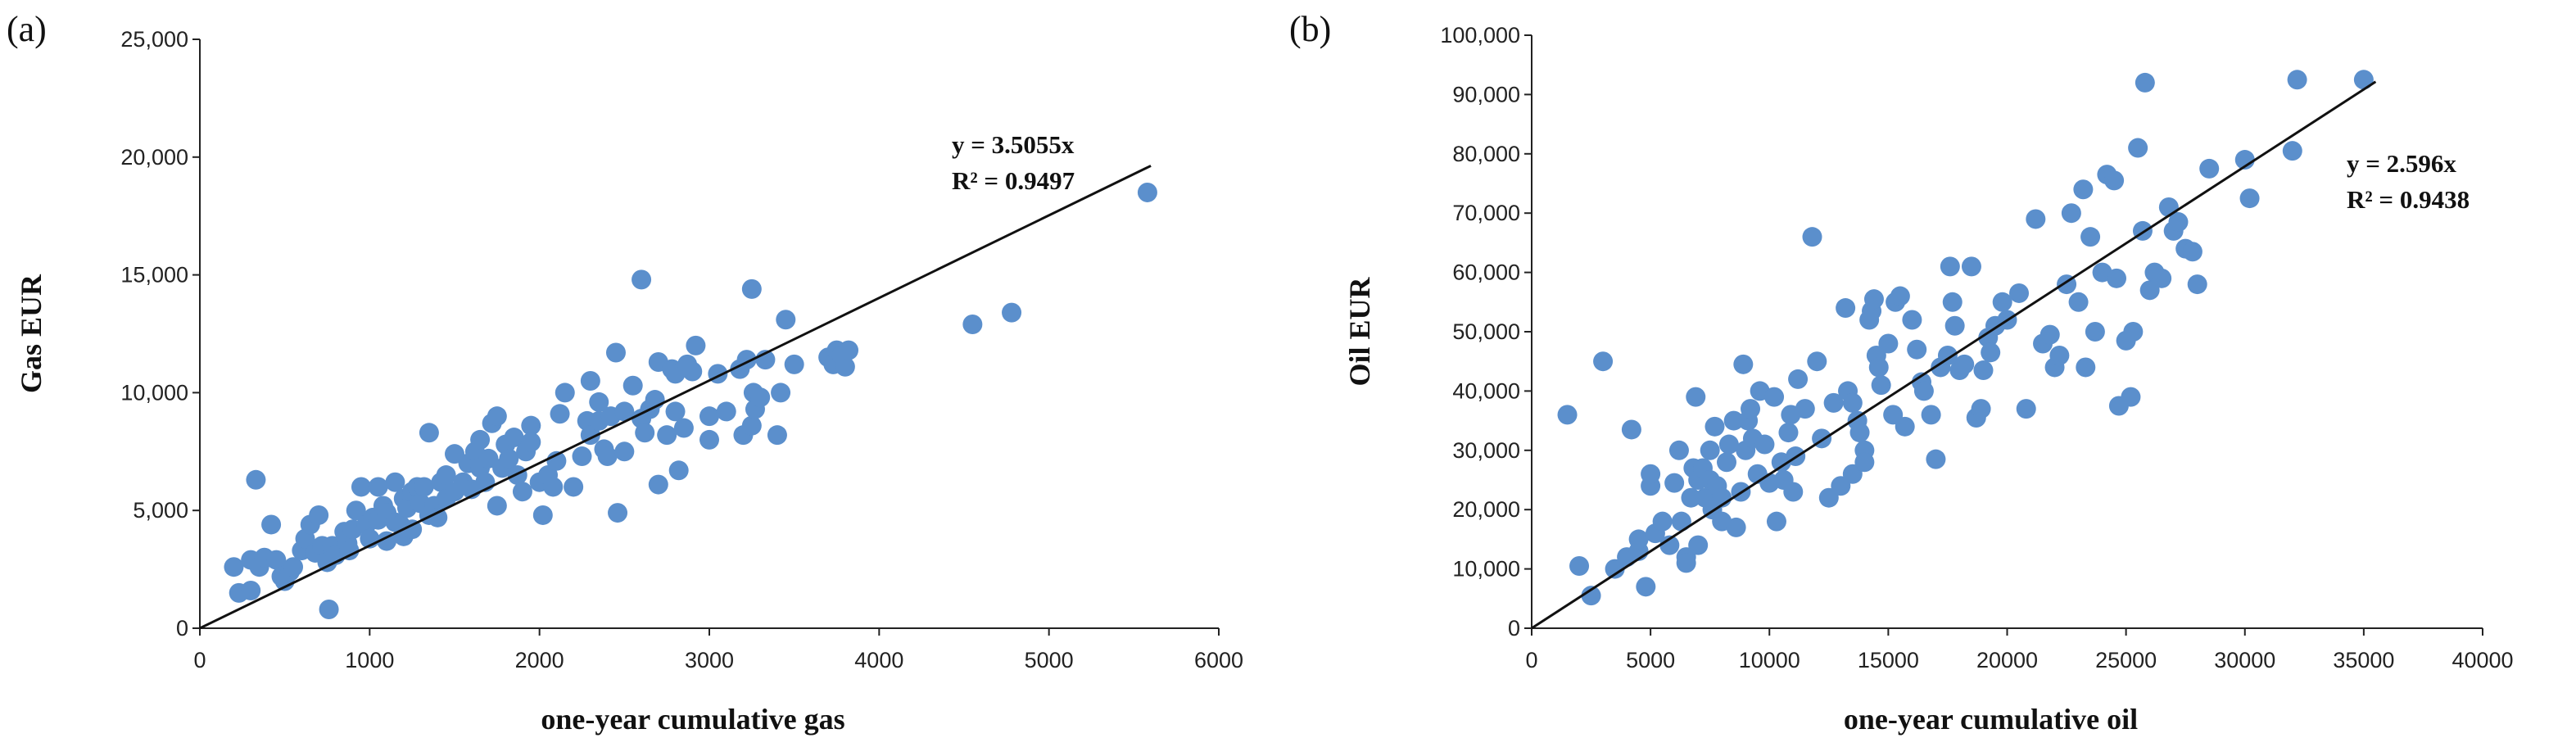 This screenshot has width=2576, height=756. Describe the element at coordinates (199, 660) in the screenshot. I see `x-tick-label: 0` at that location.